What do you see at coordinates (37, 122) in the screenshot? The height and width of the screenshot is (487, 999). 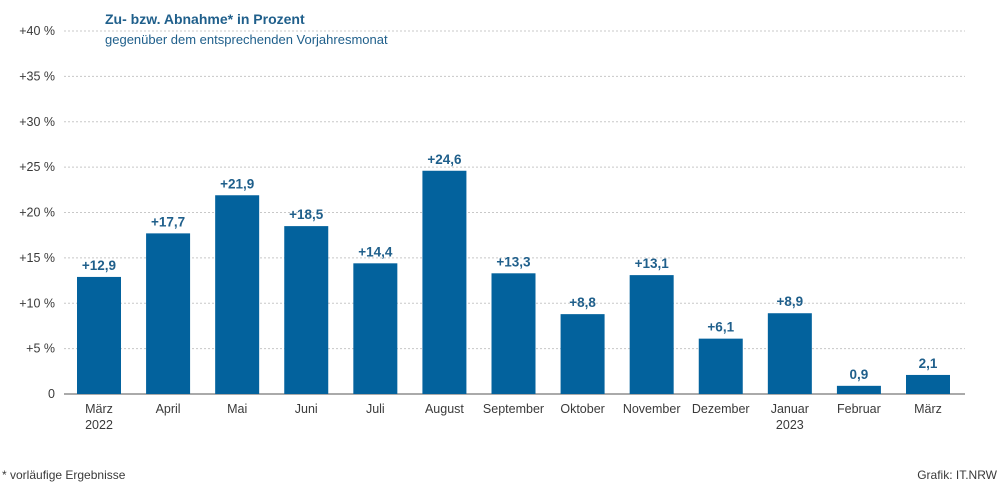 I see `y-tick-label: +30 %` at bounding box center [37, 122].